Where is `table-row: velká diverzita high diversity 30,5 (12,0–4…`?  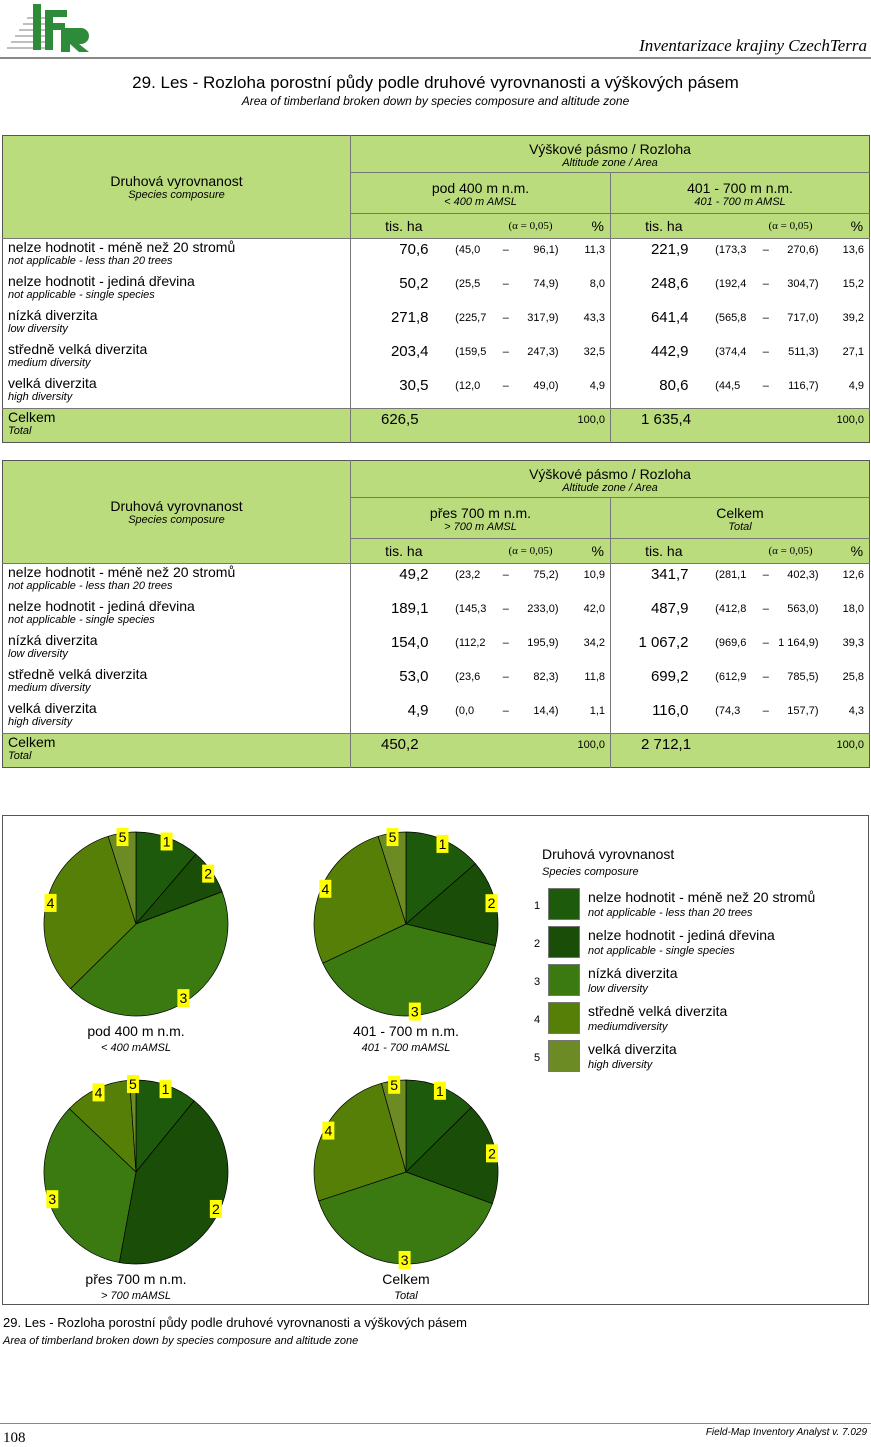
table-row: velká diverzita high diversity 30,5 (12,0–4… is located at coordinates (436, 391).